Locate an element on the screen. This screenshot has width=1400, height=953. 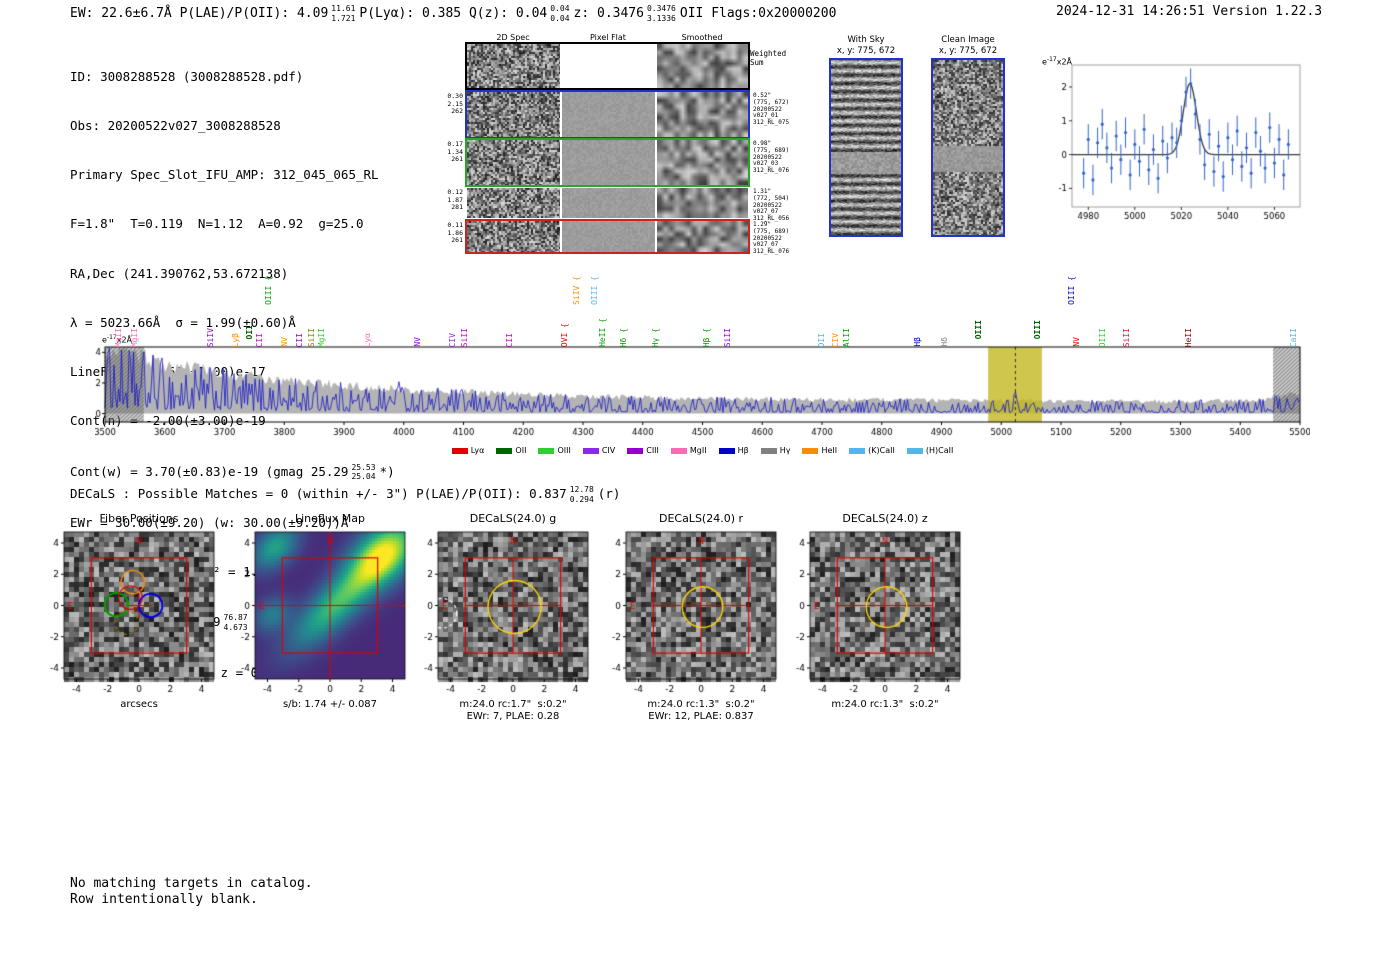
spec2d-stat: 0.30 is located at coordinates (455, 96).